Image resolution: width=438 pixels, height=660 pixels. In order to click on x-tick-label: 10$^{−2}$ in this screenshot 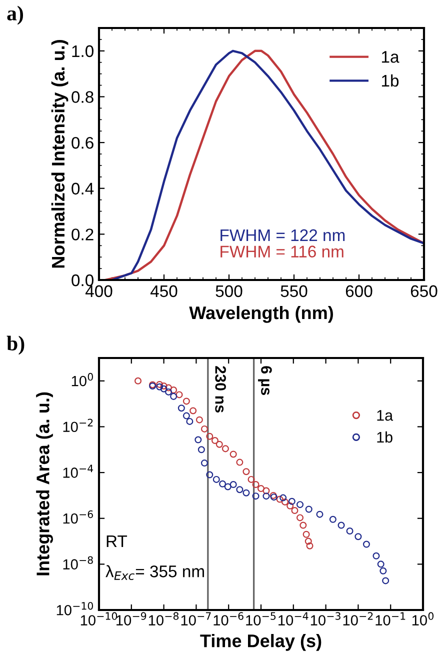, I will do `click(358, 619)`.